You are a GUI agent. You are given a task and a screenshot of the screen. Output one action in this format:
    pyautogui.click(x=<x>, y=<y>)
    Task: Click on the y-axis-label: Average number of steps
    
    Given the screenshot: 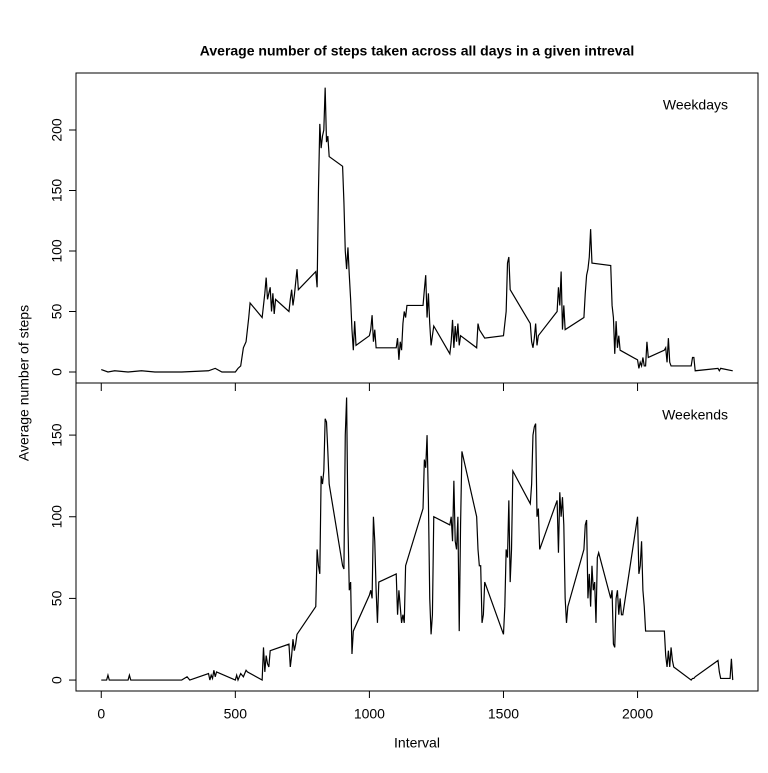 What is the action you would take?
    pyautogui.click(x=24, y=383)
    